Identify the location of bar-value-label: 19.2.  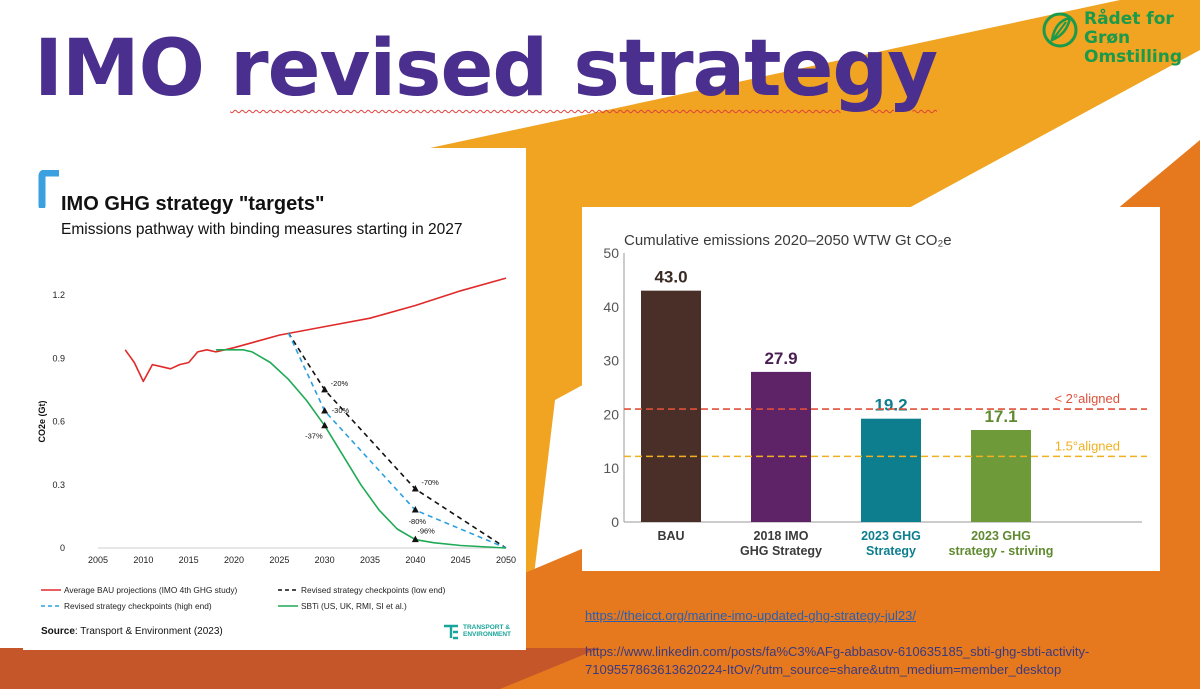
(890, 405).